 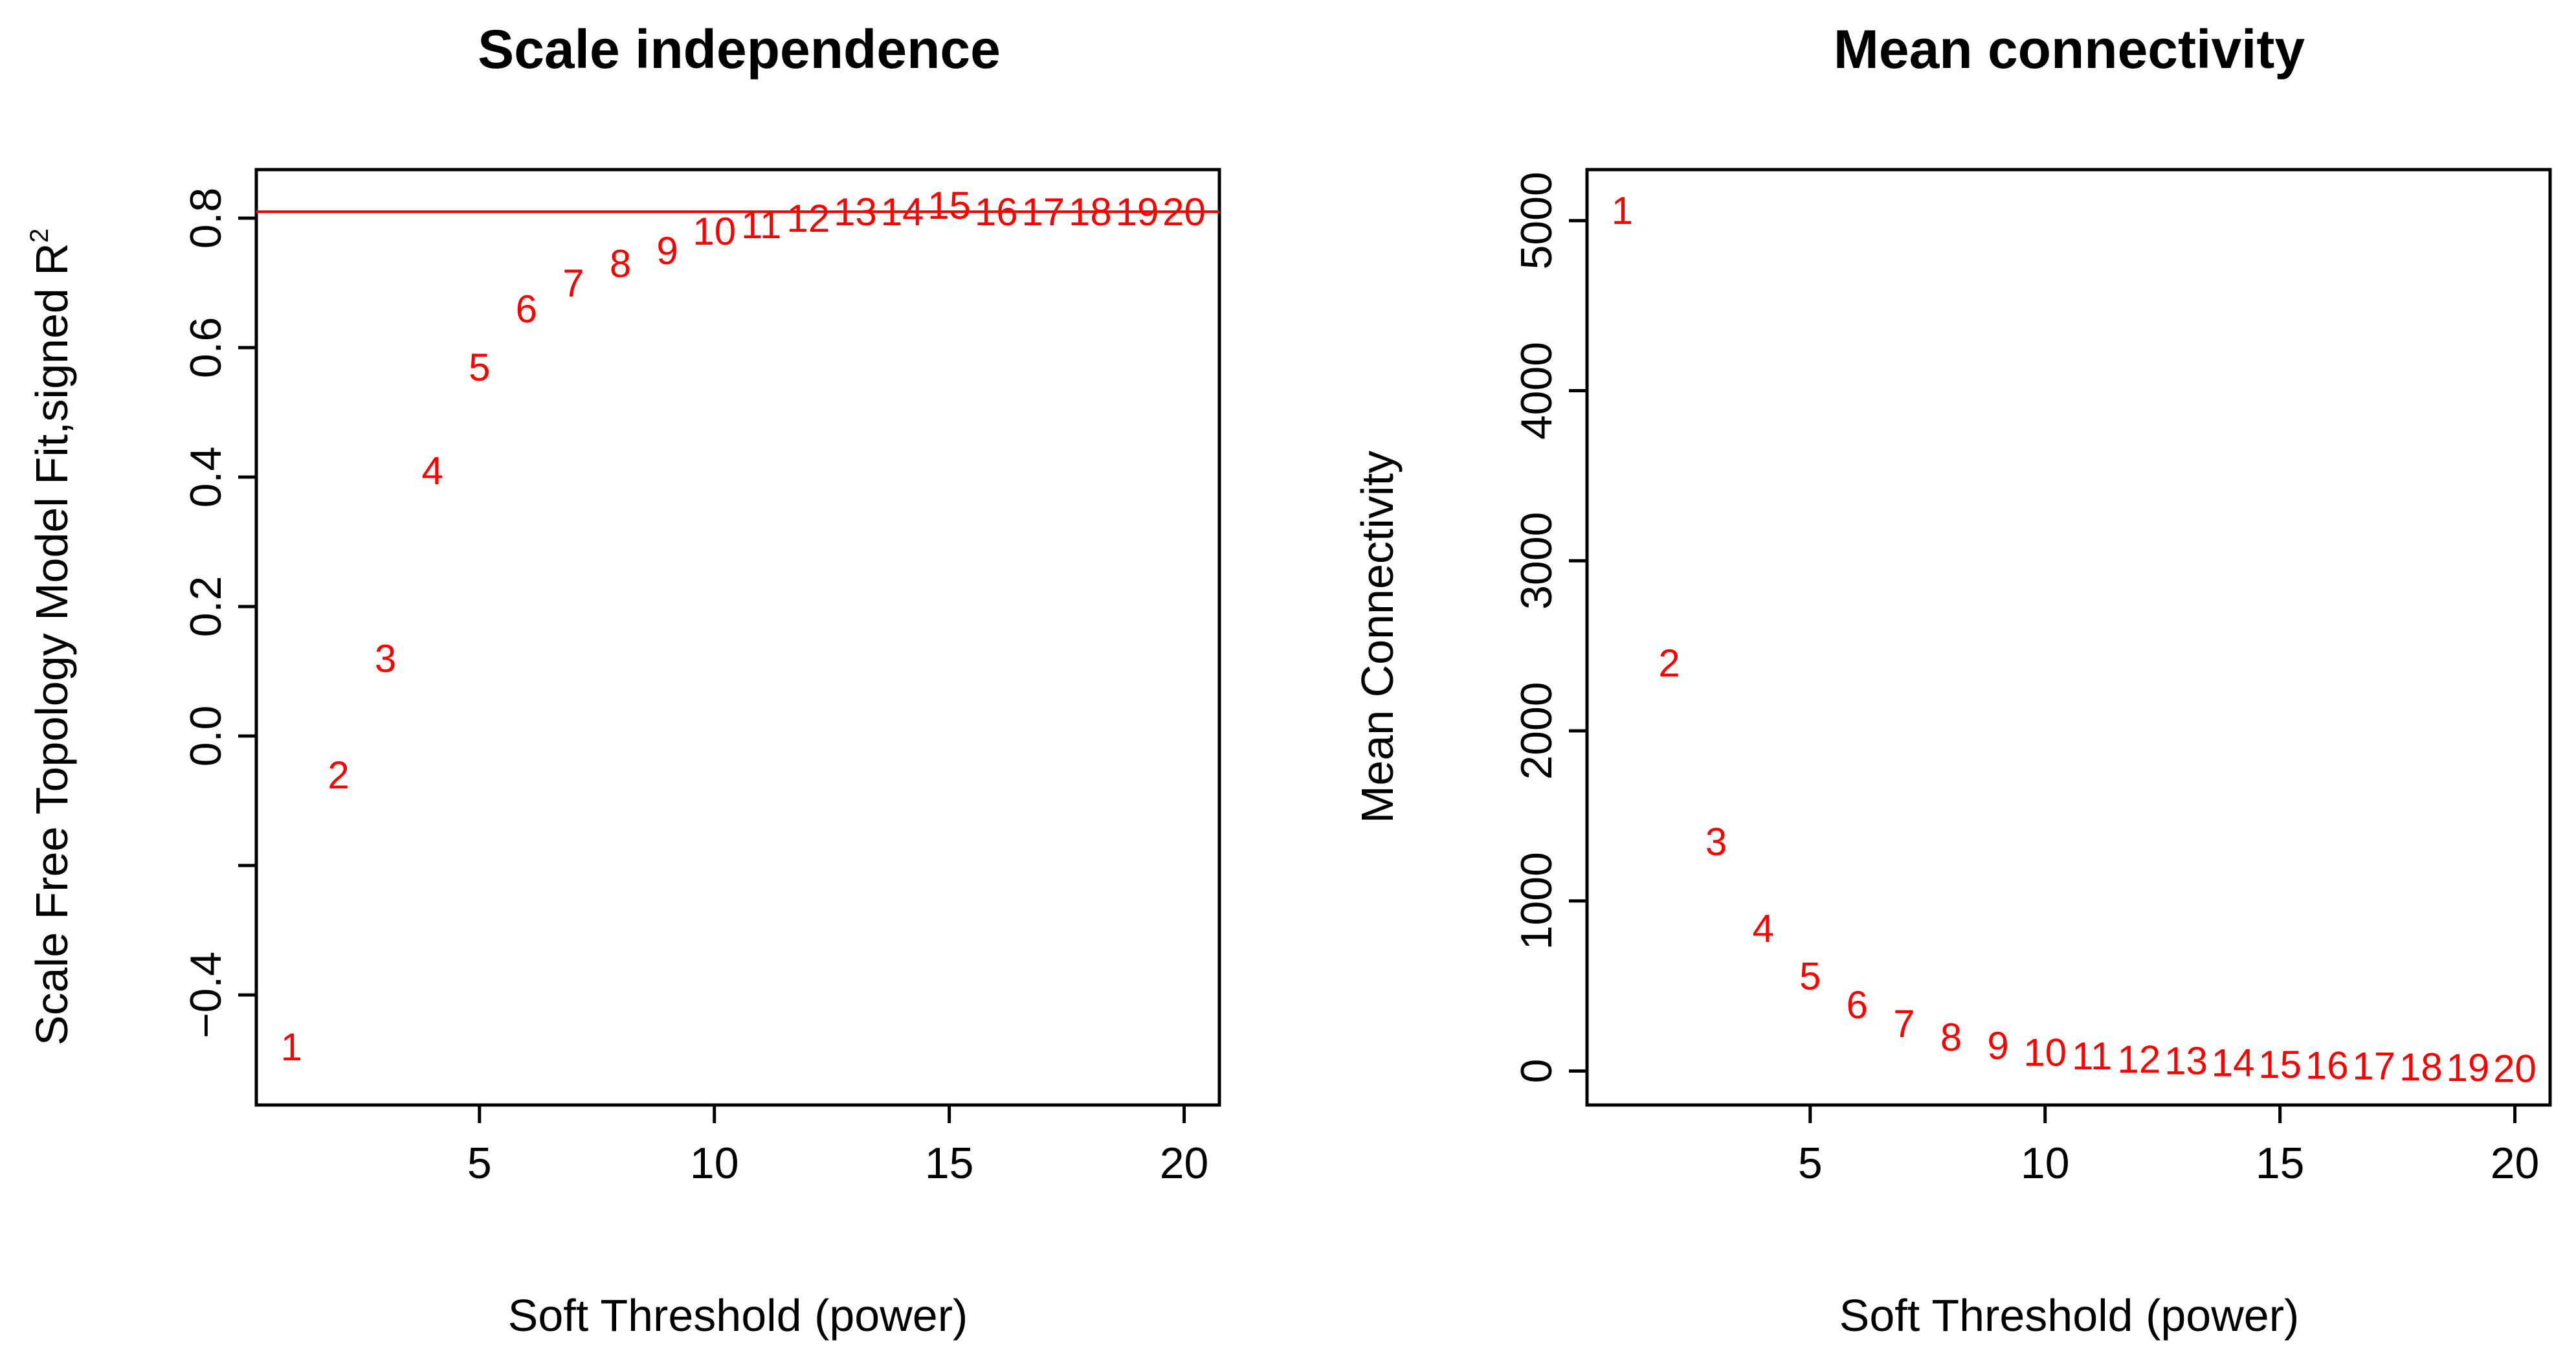 I want to click on y-axis-label-superscript: 2, so click(x=39, y=236).